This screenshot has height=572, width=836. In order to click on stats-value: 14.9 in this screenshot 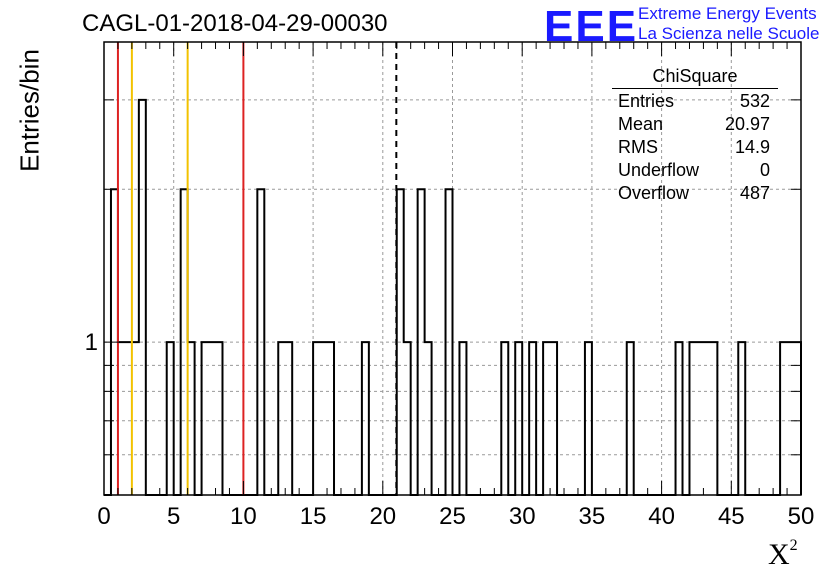, I will do `click(752, 147)`.